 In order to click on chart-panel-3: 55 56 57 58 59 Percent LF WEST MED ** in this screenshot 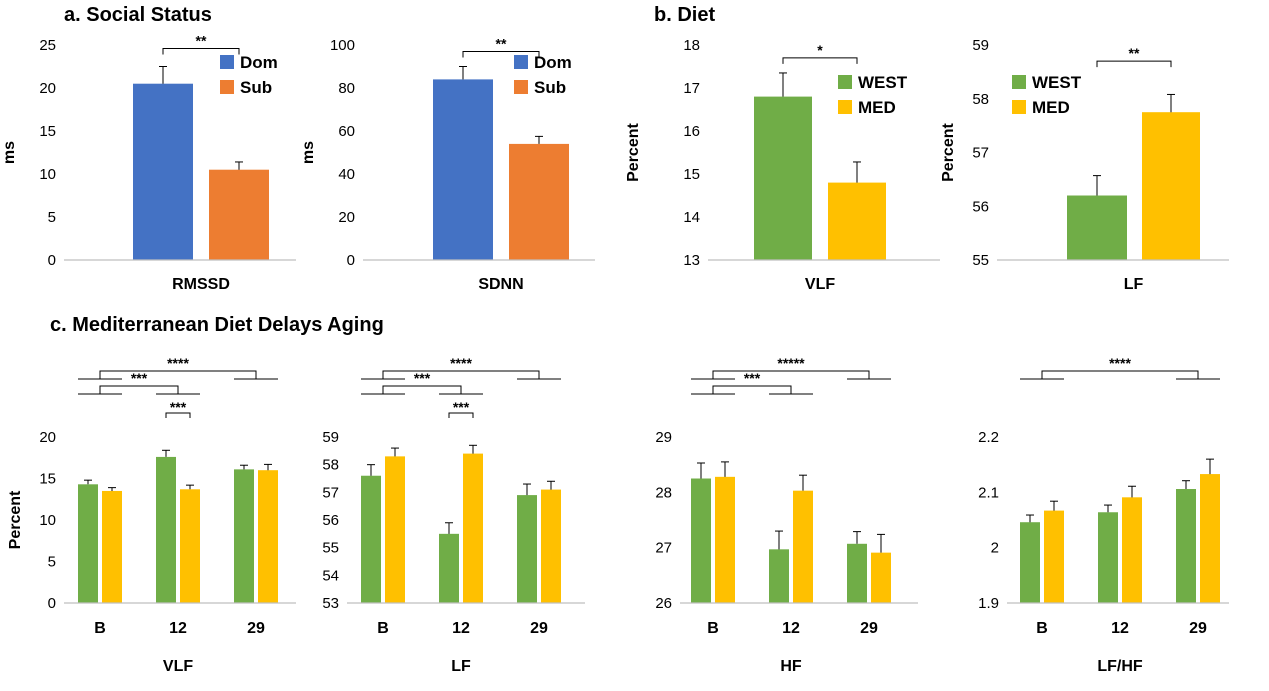, I will do `click(1084, 165)`.